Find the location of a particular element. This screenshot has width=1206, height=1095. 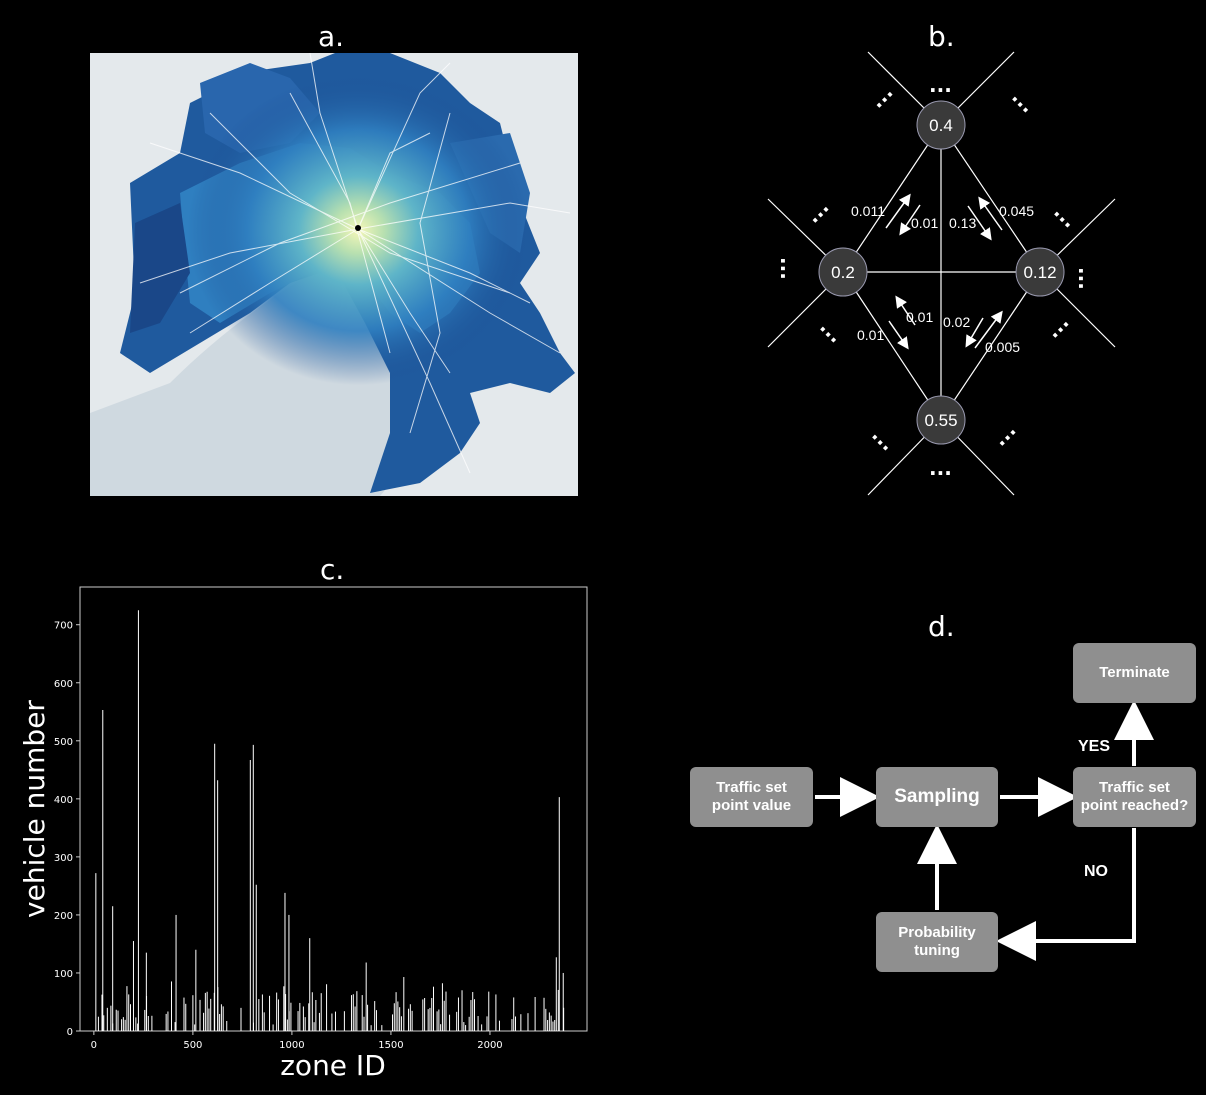

node-value: 0.55 is located at coordinates (940, 420).